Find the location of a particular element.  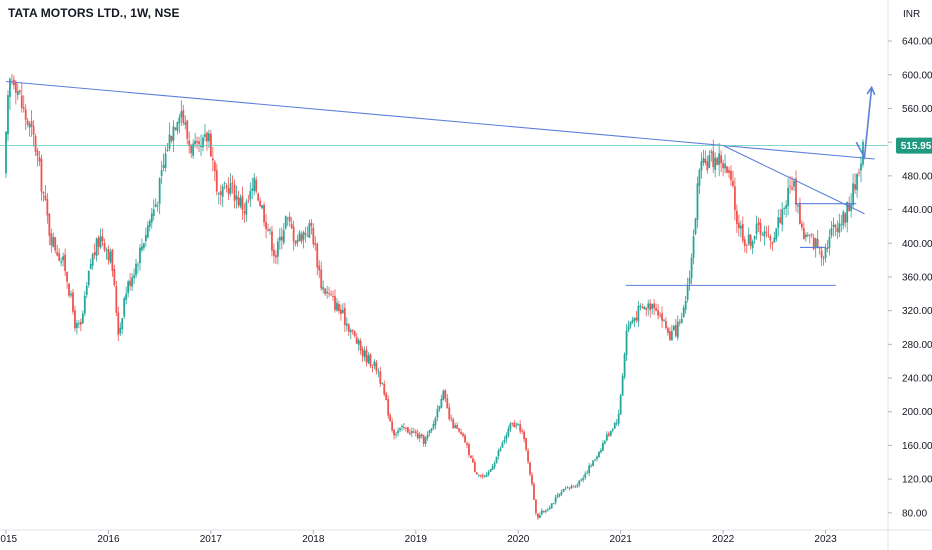

y-tick-label: 320.00 is located at coordinates (917, 311).